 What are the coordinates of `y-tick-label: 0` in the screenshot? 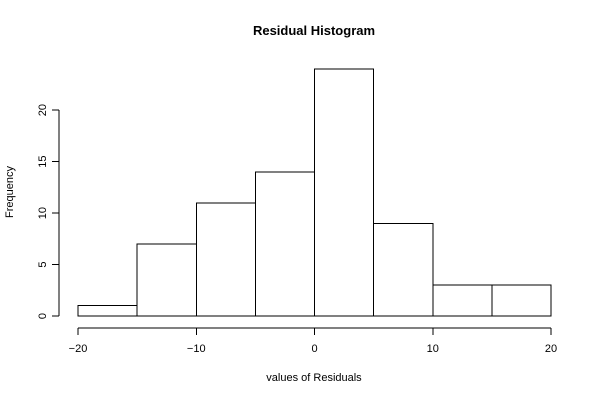 It's located at (43, 316).